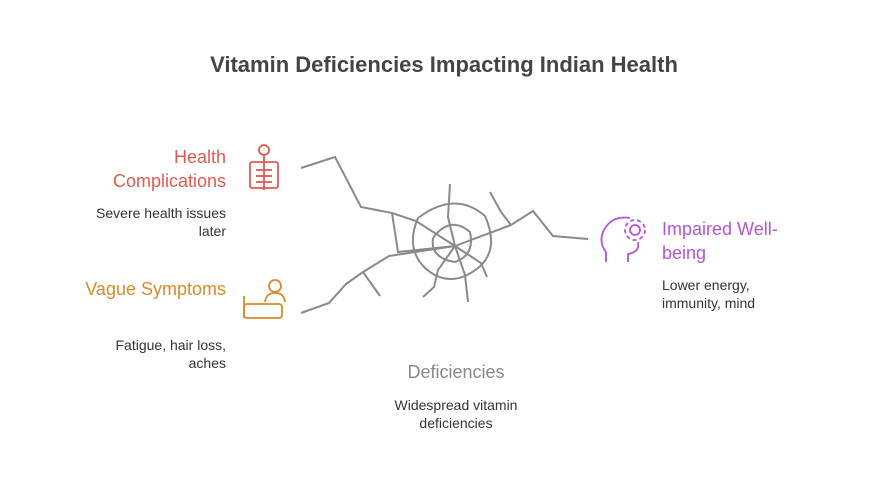 This screenshot has height=492, width=888. I want to click on node-description: Fatigue, hair loss, aches, so click(171, 354).